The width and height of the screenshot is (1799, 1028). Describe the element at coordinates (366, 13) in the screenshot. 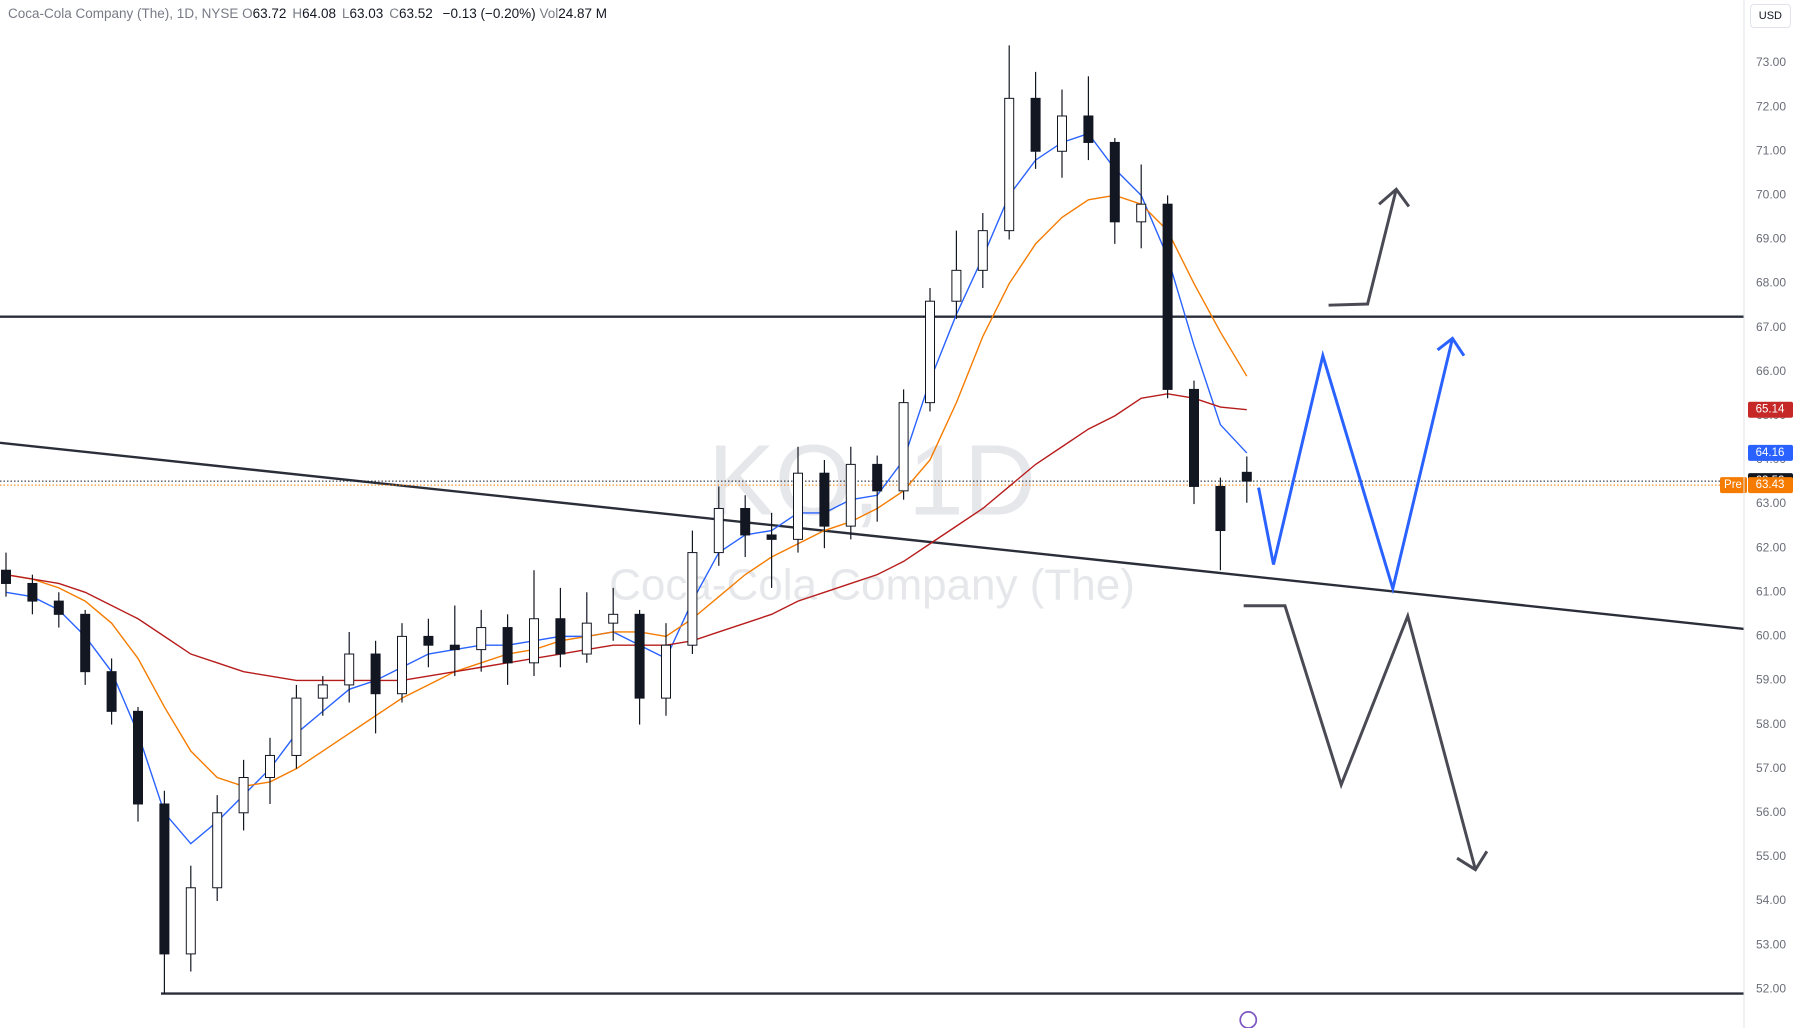

I see `field-value: 63.03` at that location.